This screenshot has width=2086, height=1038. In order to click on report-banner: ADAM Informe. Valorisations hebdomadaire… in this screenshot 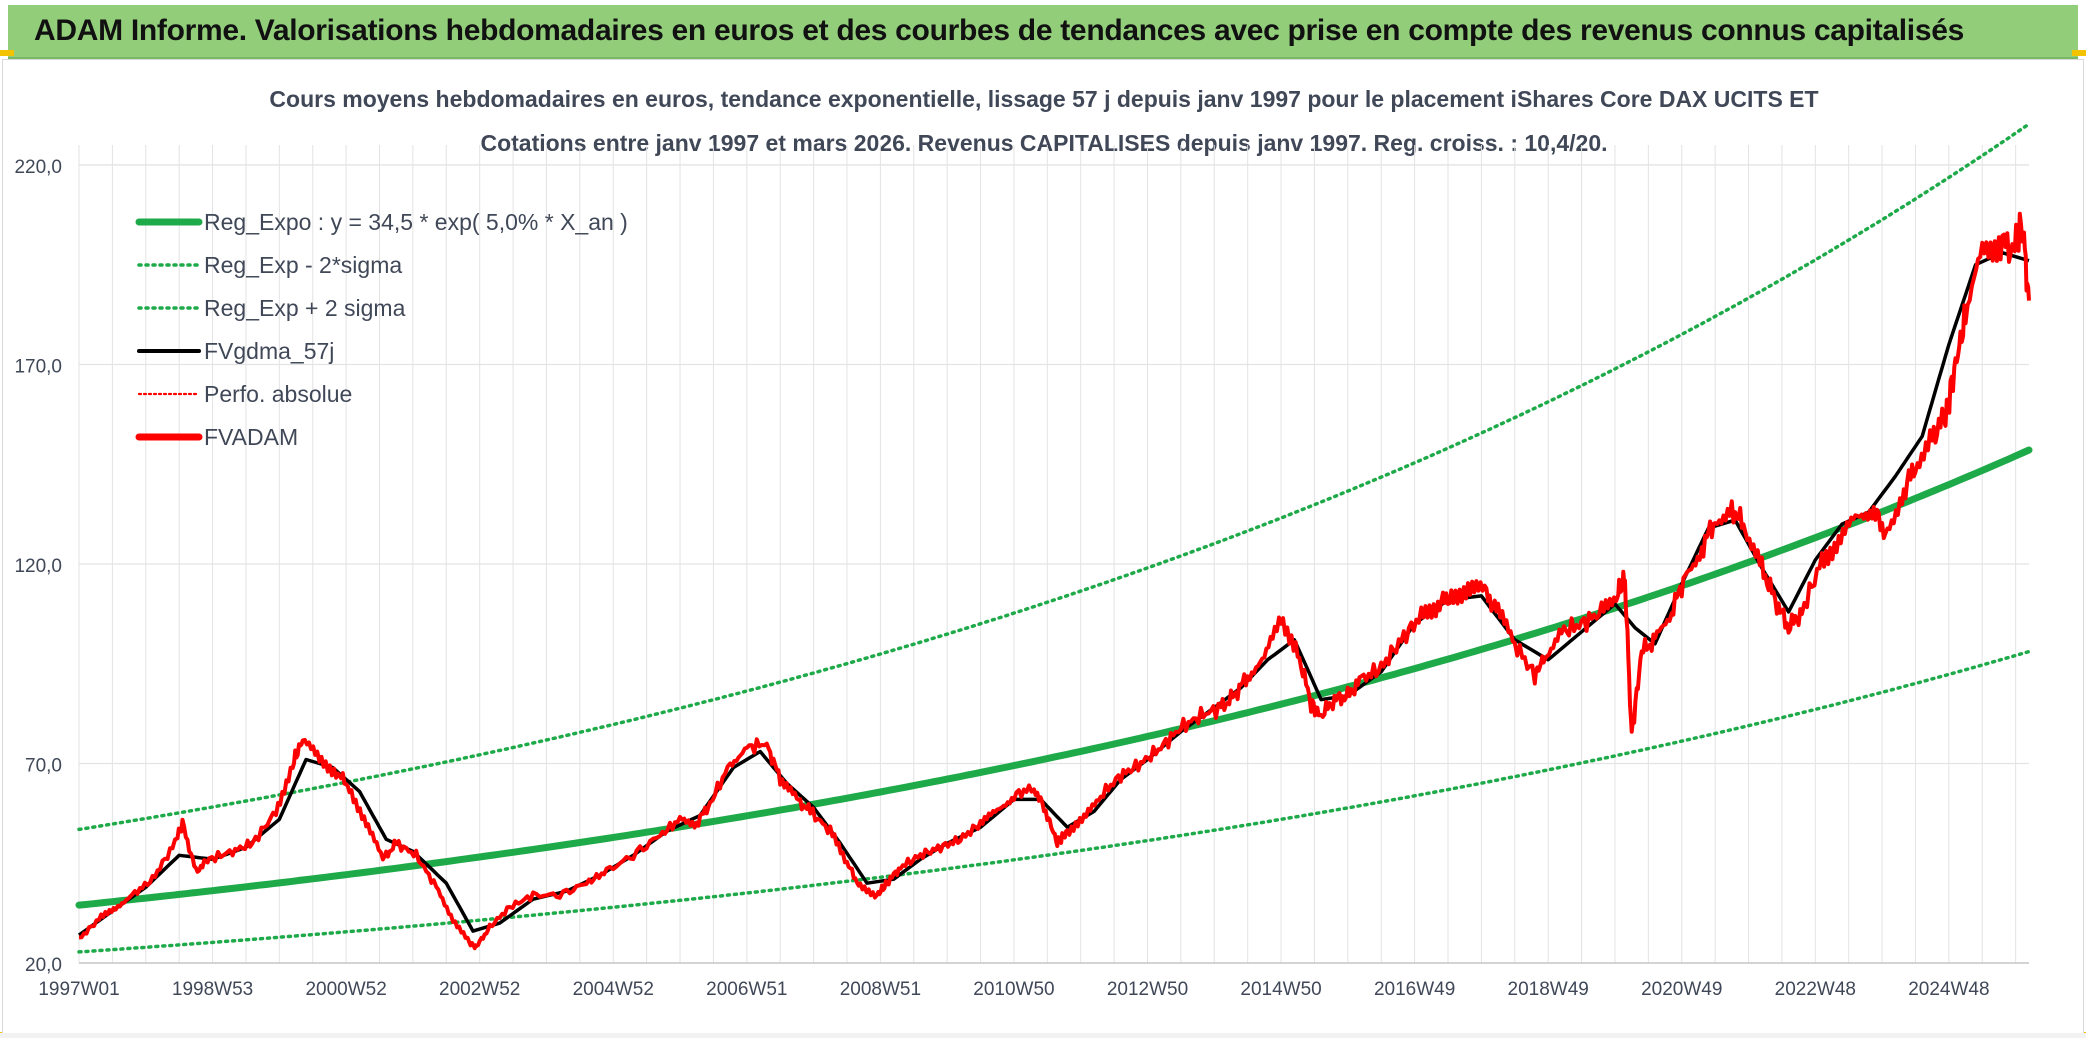, I will do `click(1043, 32)`.